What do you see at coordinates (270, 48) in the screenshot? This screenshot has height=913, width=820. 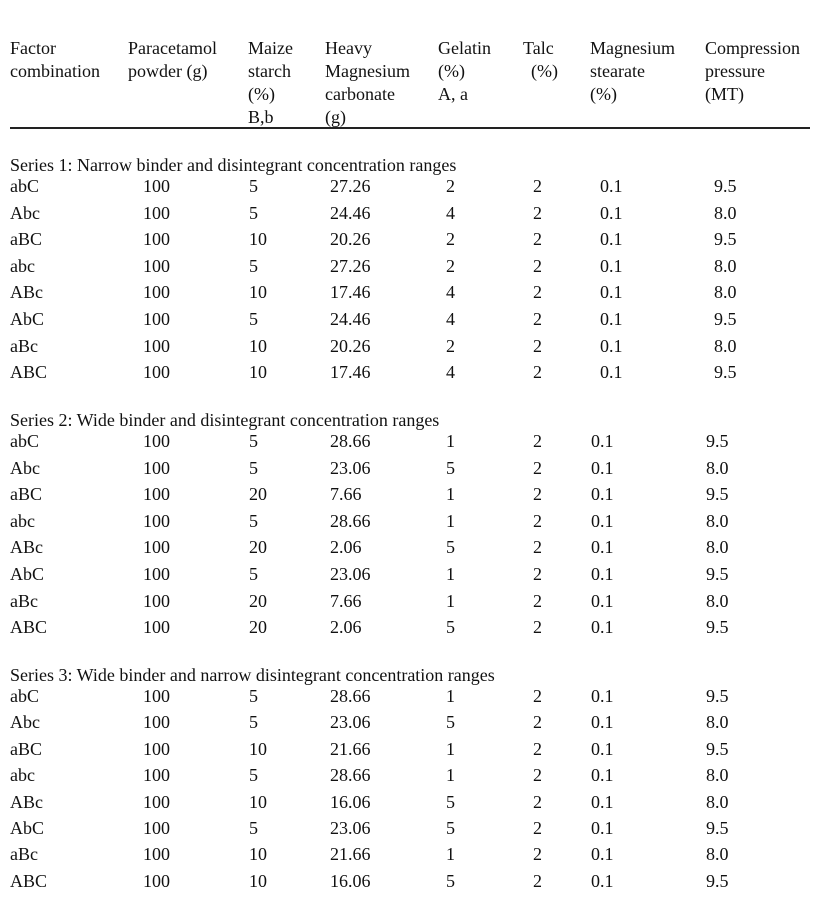 I see `header-cell: Maize` at bounding box center [270, 48].